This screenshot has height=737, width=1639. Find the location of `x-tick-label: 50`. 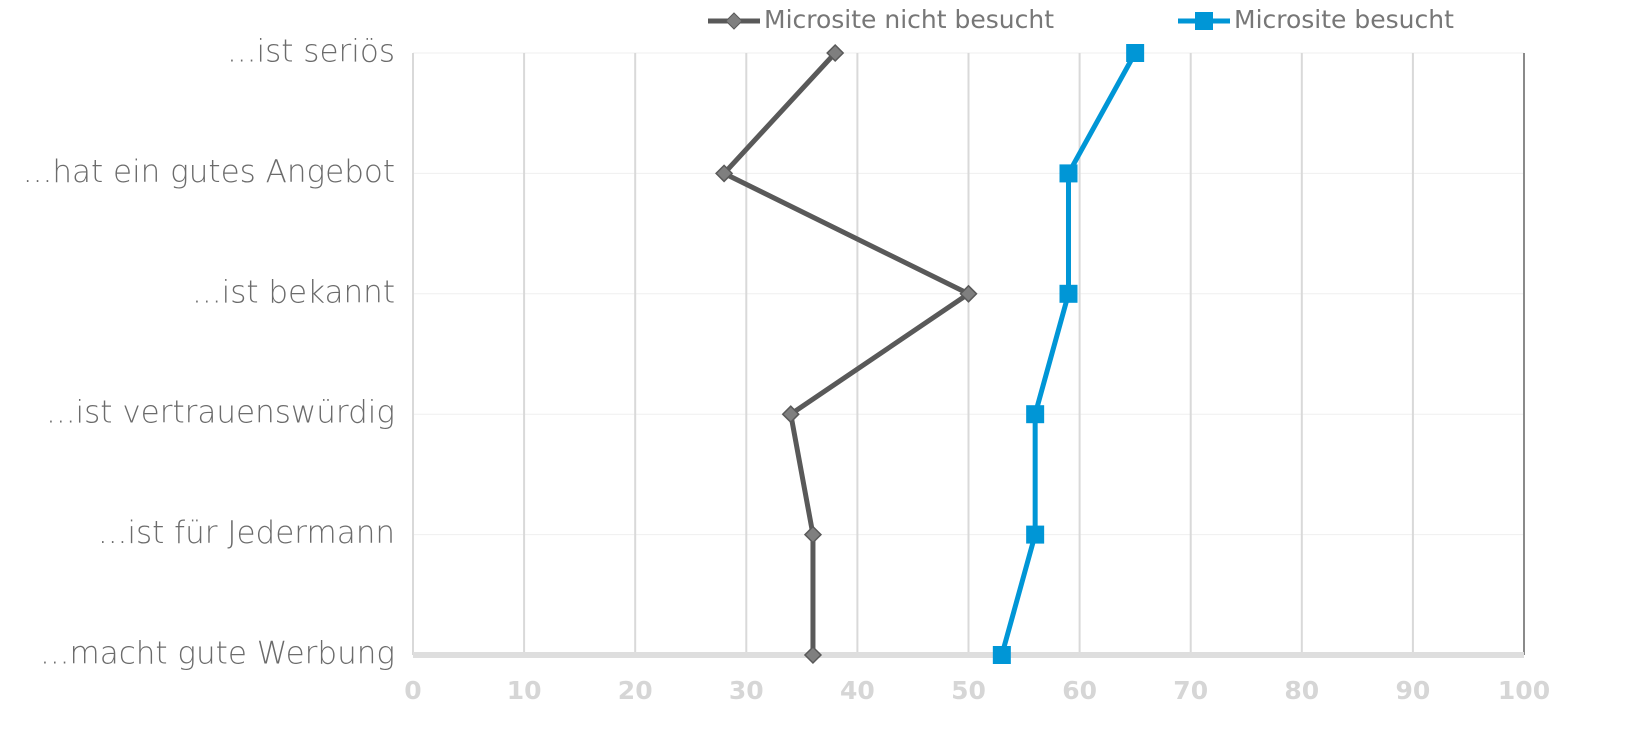

x-tick-label: 50 is located at coordinates (968, 690).